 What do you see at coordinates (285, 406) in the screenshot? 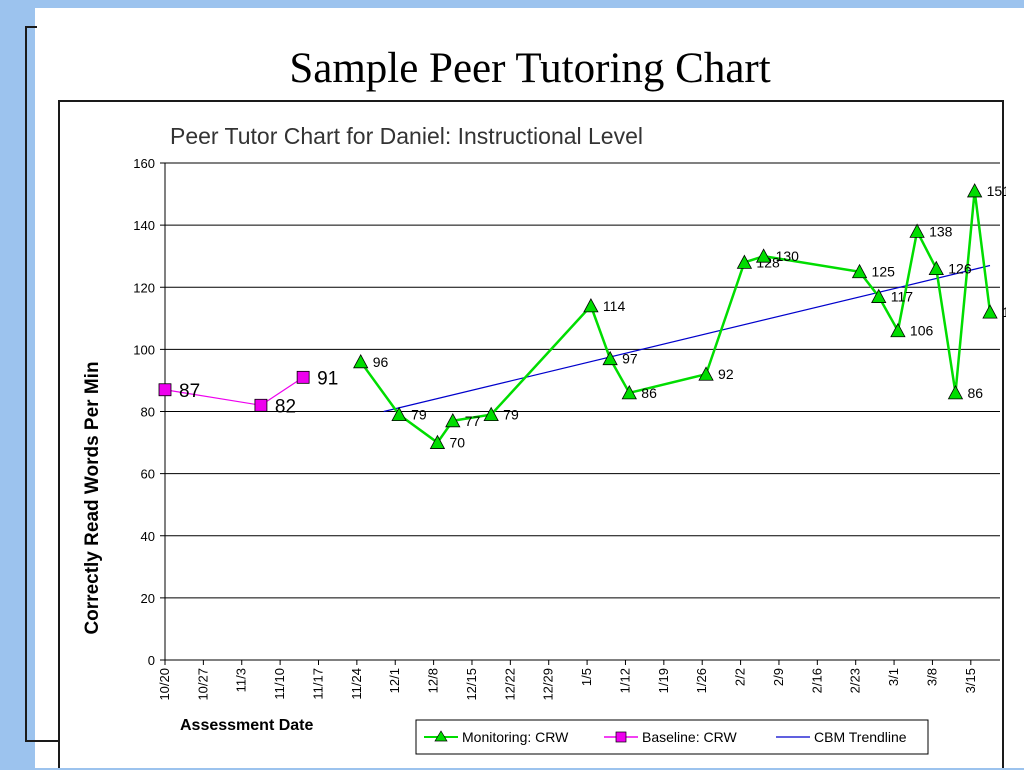
I see `baseline-data-label: 82` at bounding box center [285, 406].